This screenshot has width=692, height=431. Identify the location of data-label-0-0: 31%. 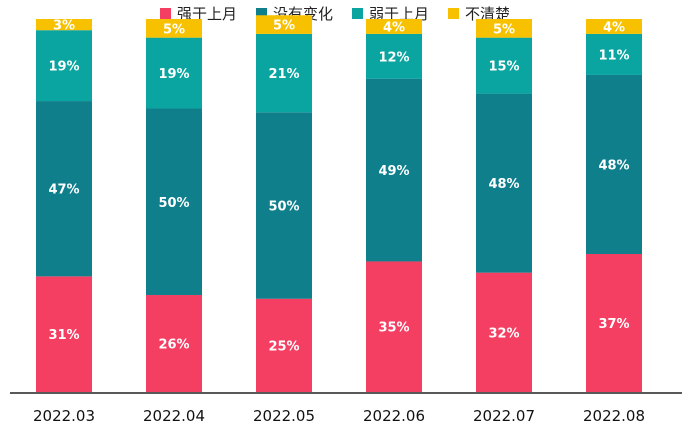
(63, 335).